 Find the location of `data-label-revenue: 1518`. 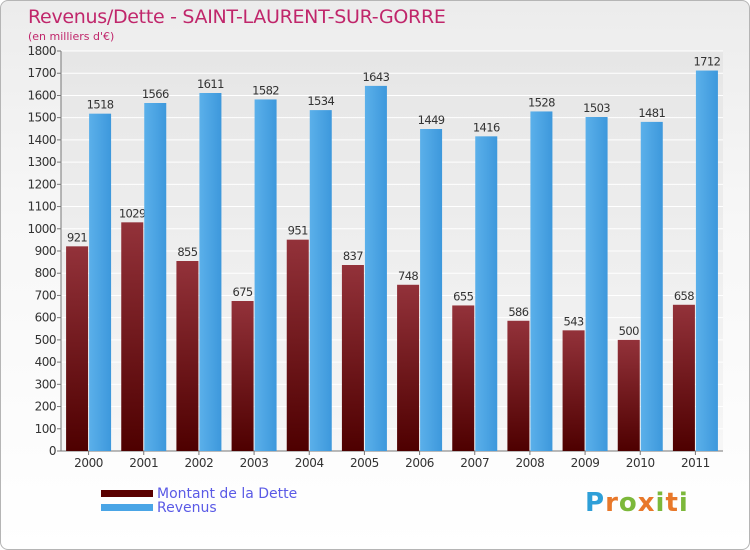

data-label-revenue: 1518 is located at coordinates (100, 105).